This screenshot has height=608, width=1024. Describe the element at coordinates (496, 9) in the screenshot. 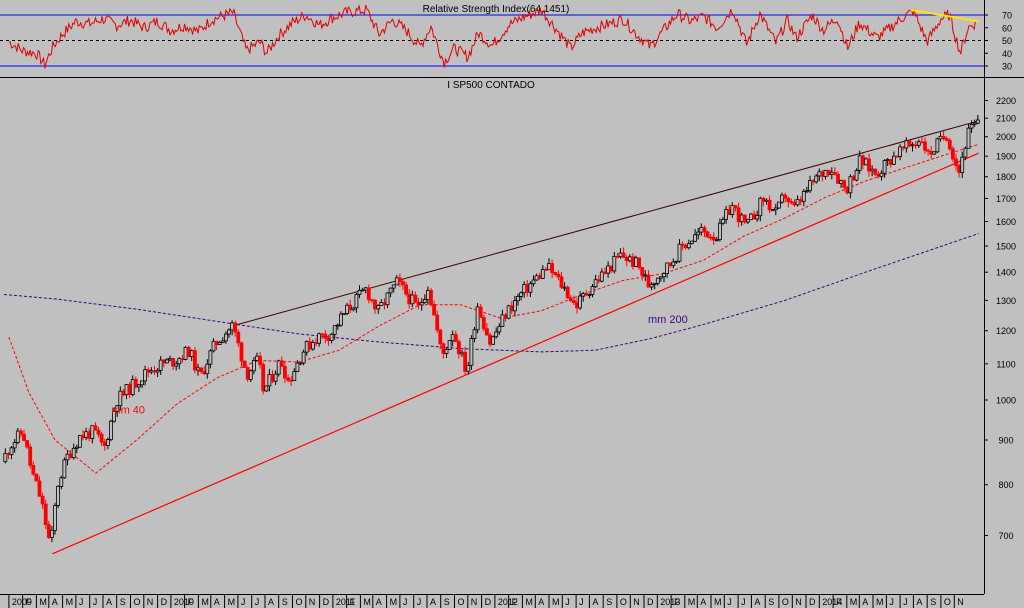

I see `rsi-title: Relative Strength Index(64.1451)` at that location.